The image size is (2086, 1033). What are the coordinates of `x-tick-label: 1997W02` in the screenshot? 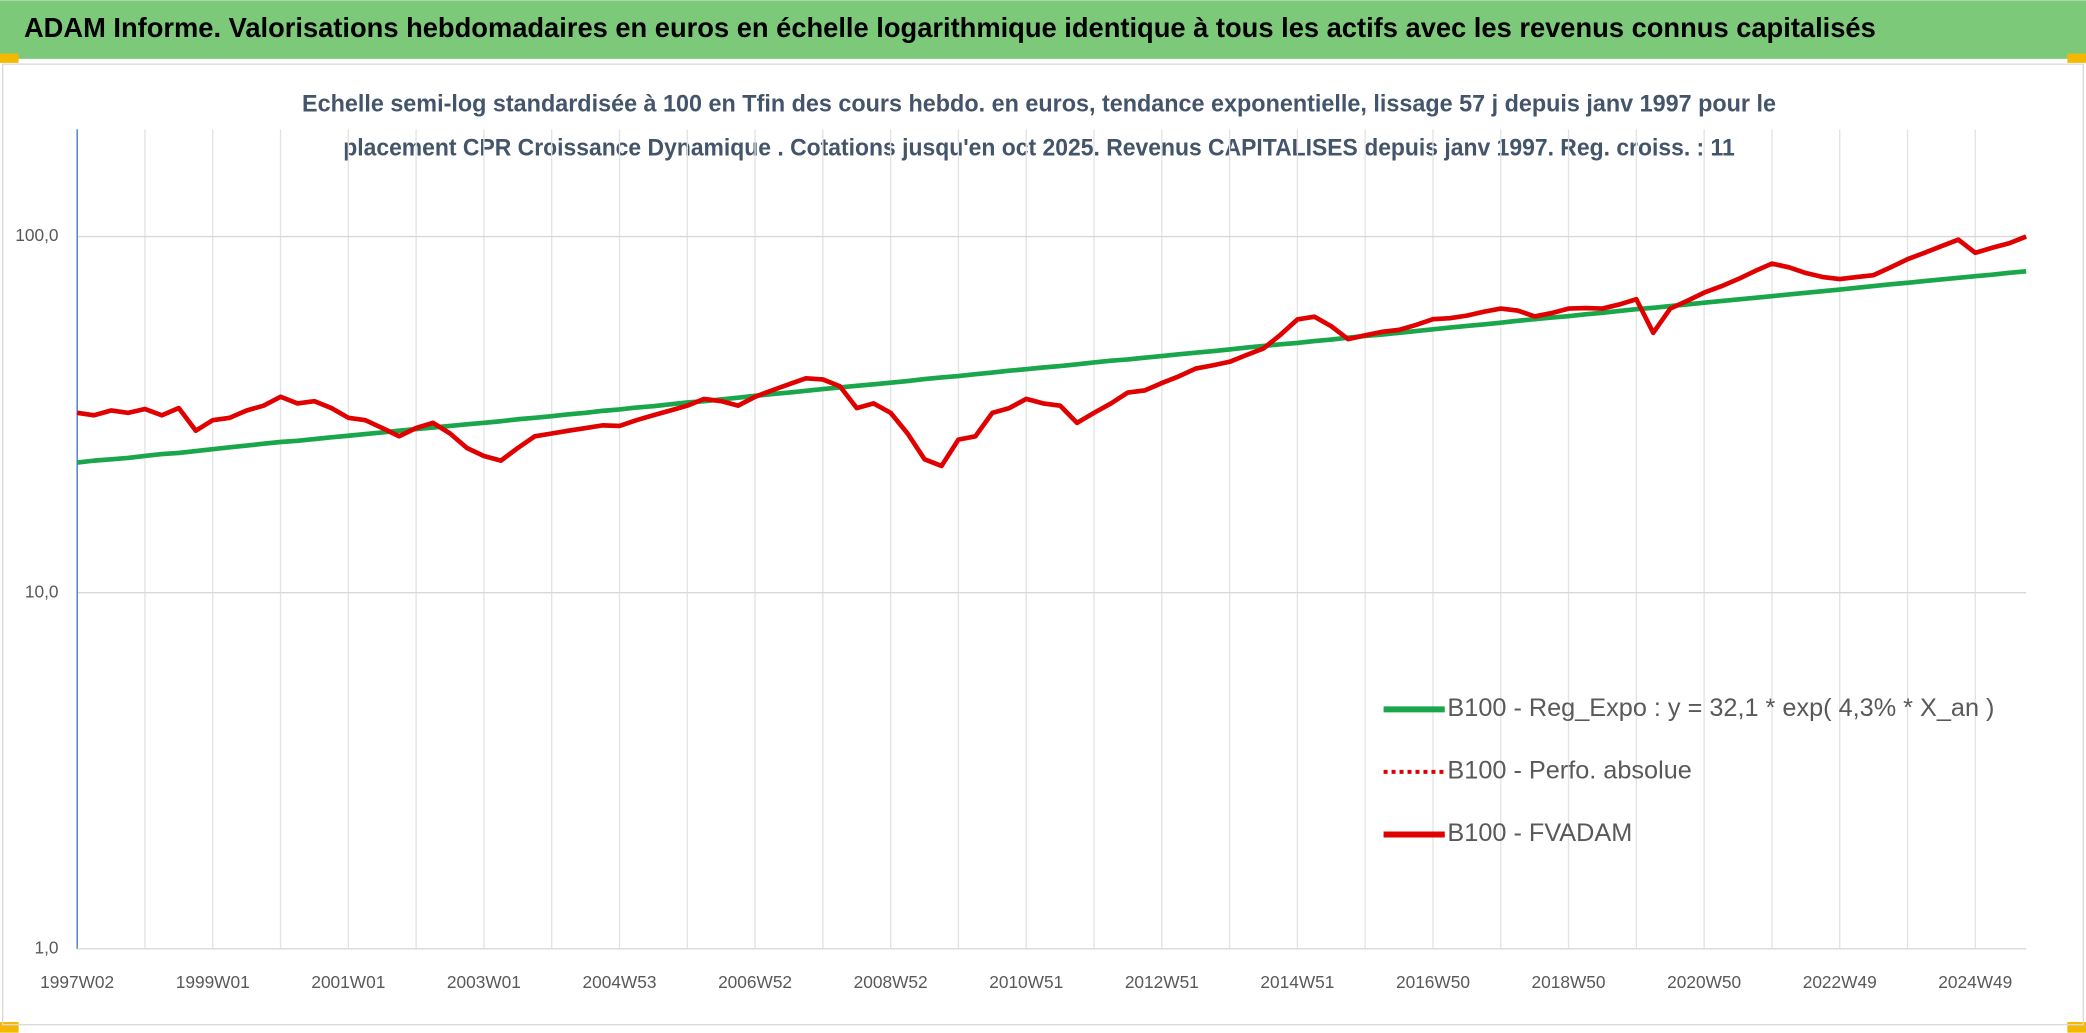 It's located at (77, 982).